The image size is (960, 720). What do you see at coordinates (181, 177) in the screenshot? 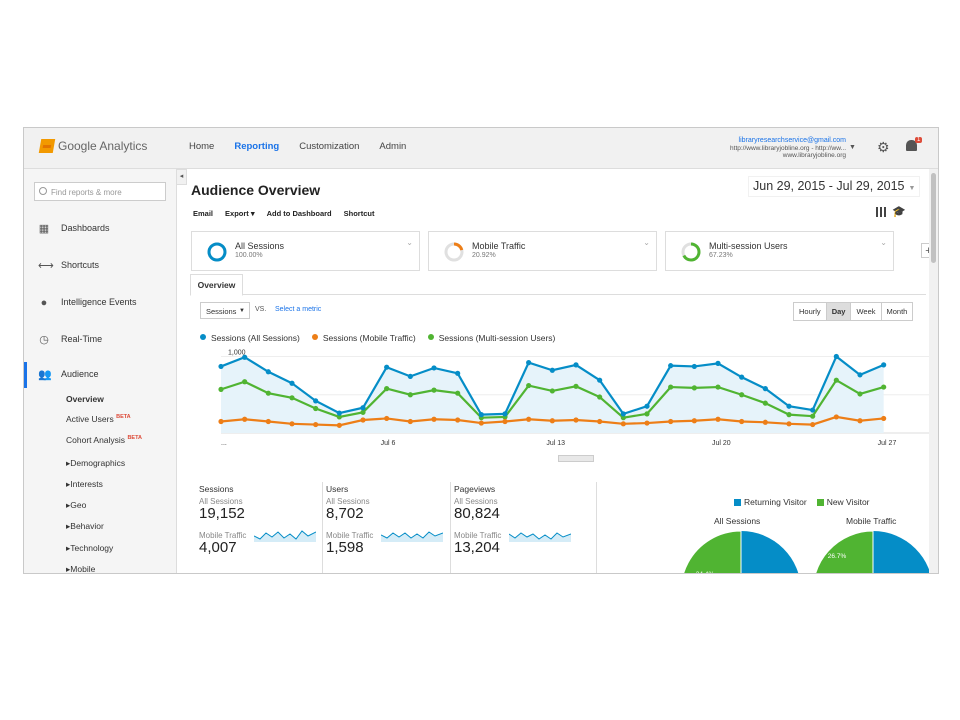
I see `collapse-sidebar-button: ◂` at bounding box center [181, 177].